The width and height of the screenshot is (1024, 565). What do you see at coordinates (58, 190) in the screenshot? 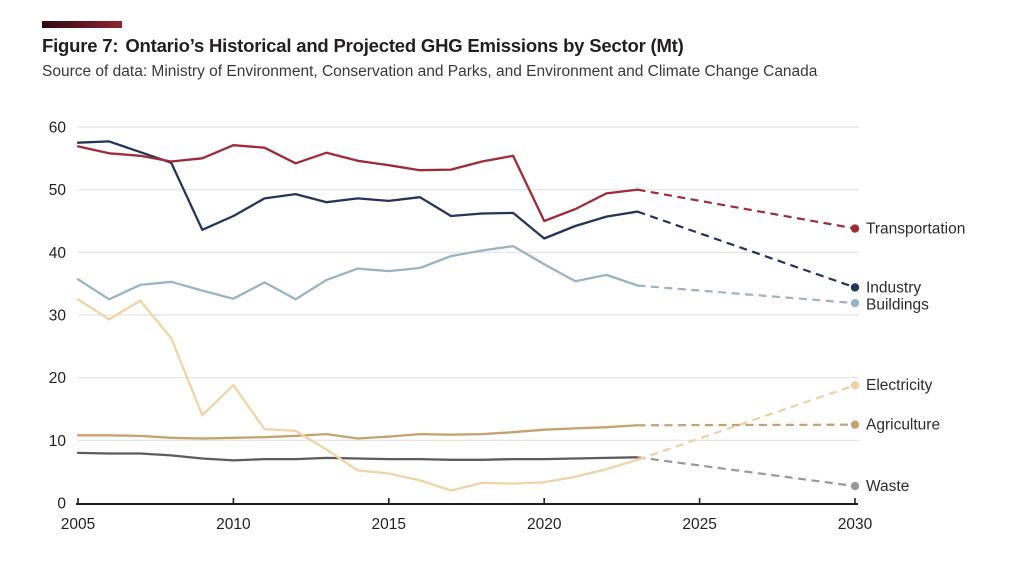
I see `y-tick-label-50: 50` at bounding box center [58, 190].